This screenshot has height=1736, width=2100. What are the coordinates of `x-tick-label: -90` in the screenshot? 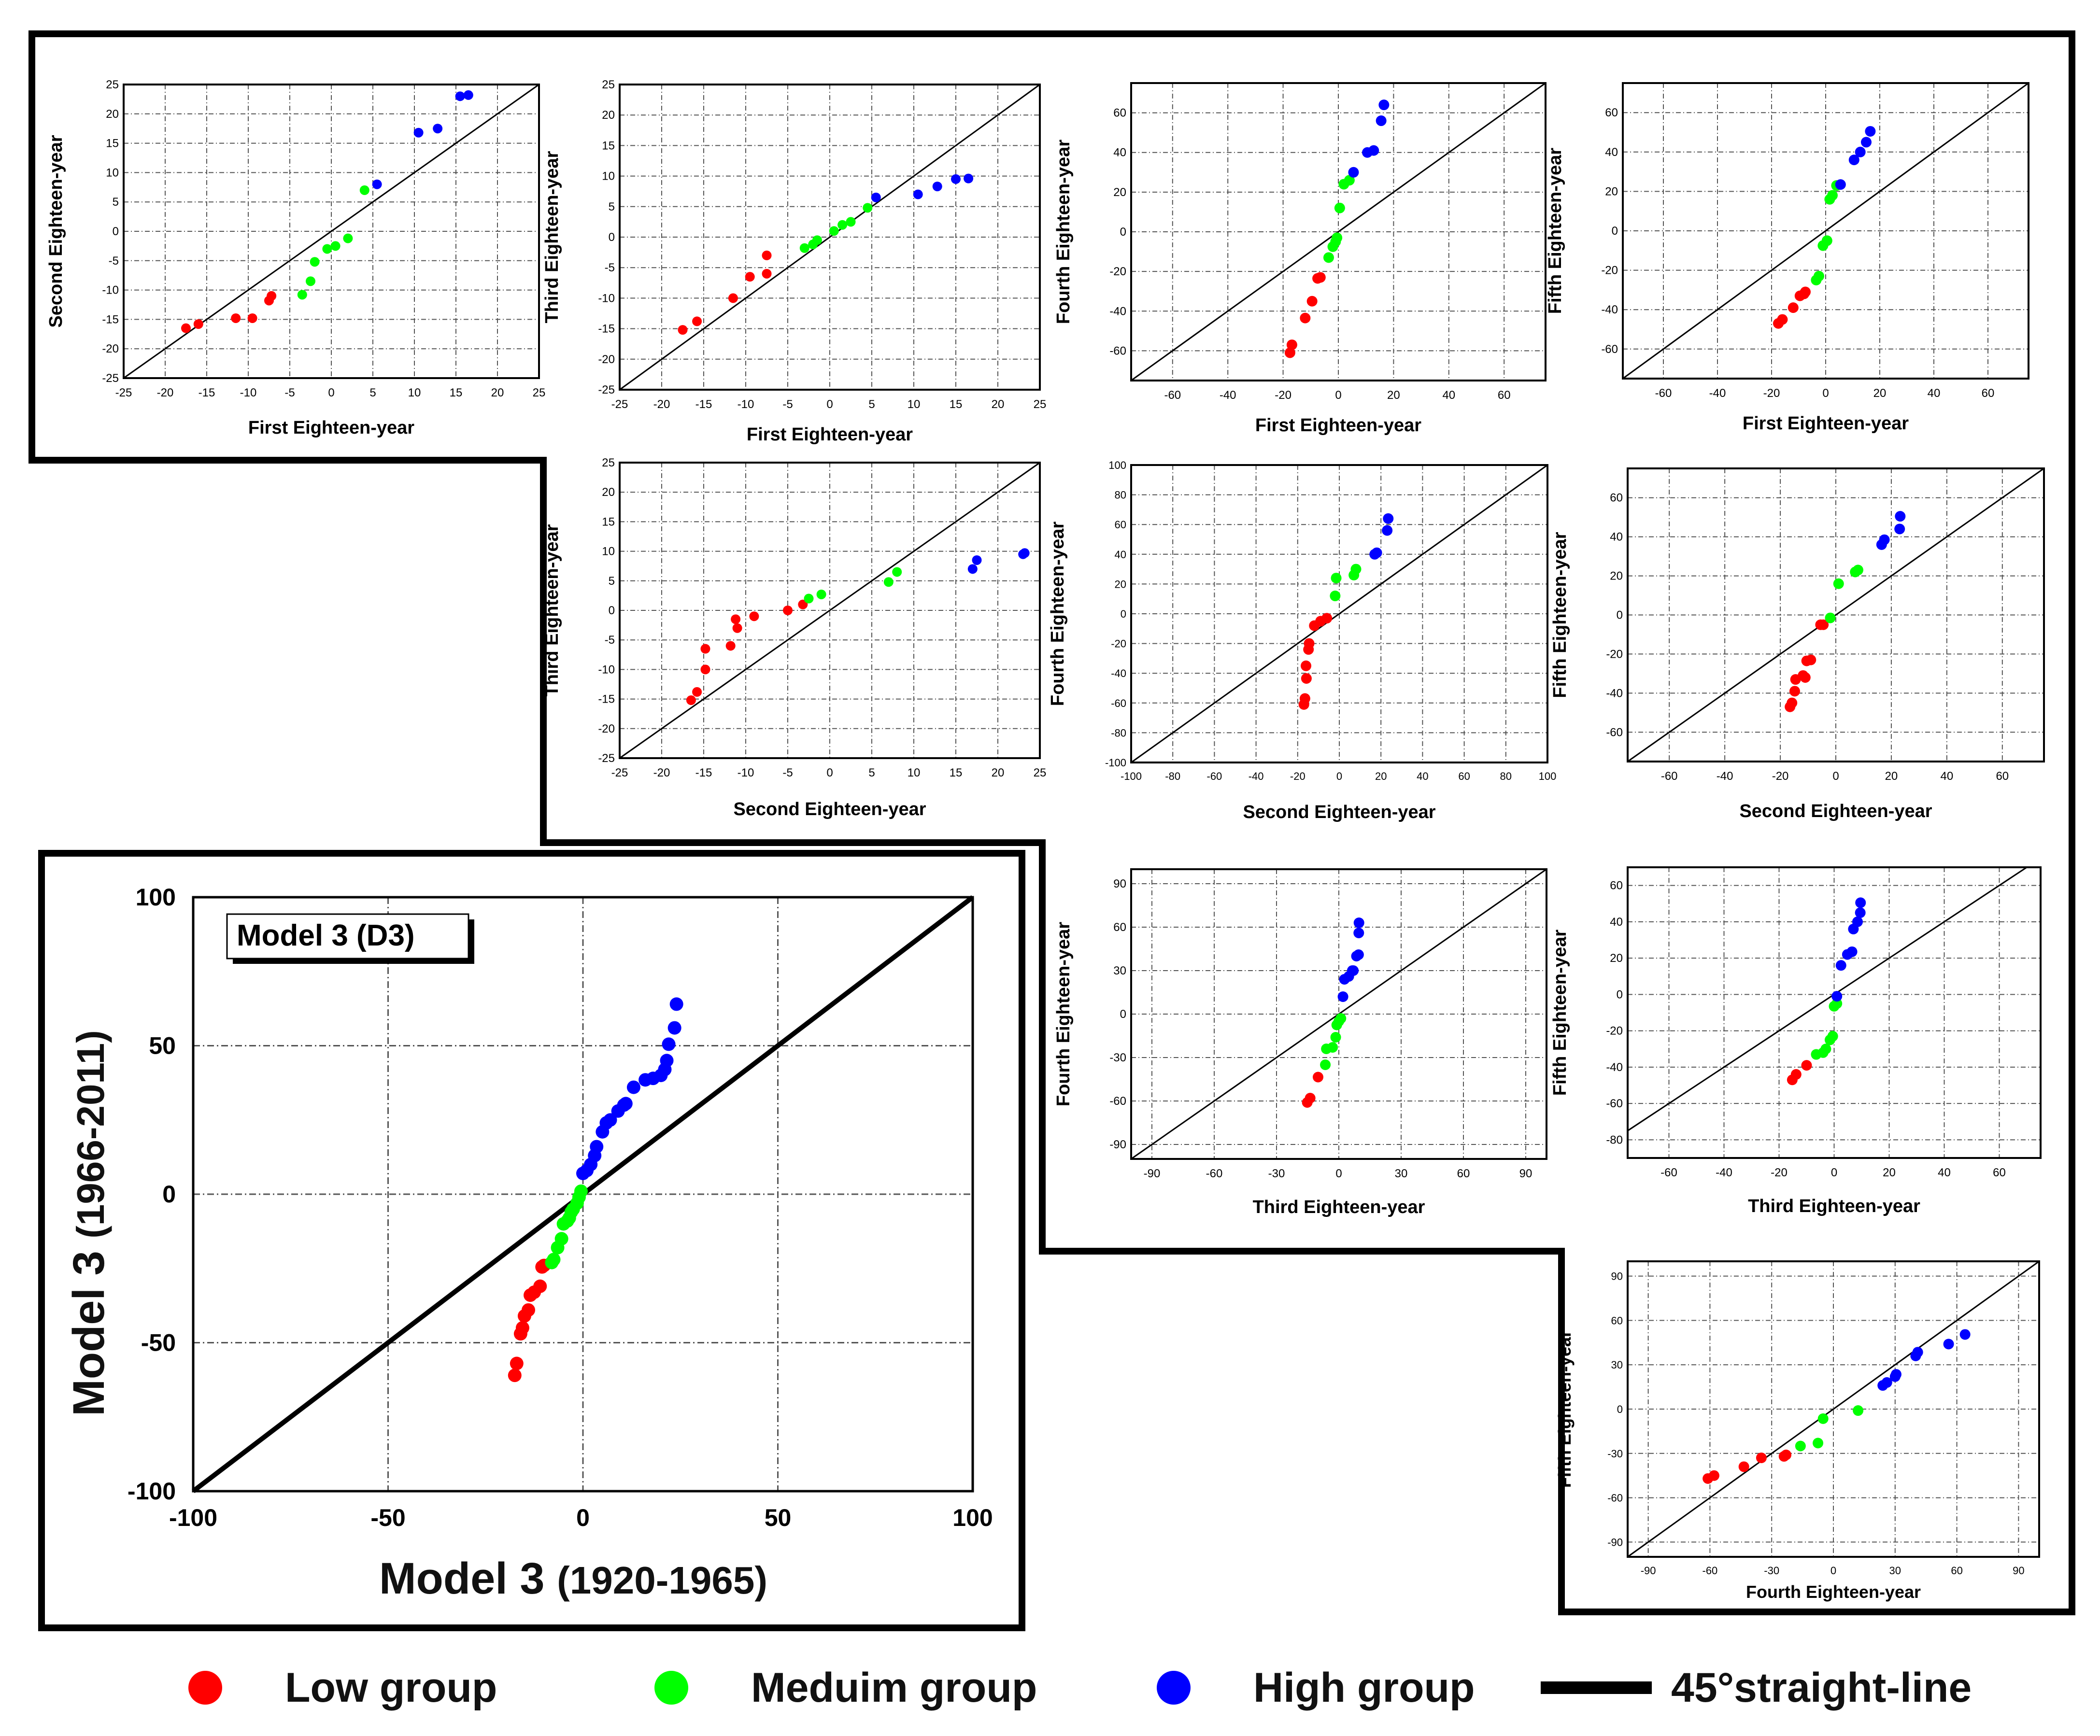 It's located at (1152, 1173).